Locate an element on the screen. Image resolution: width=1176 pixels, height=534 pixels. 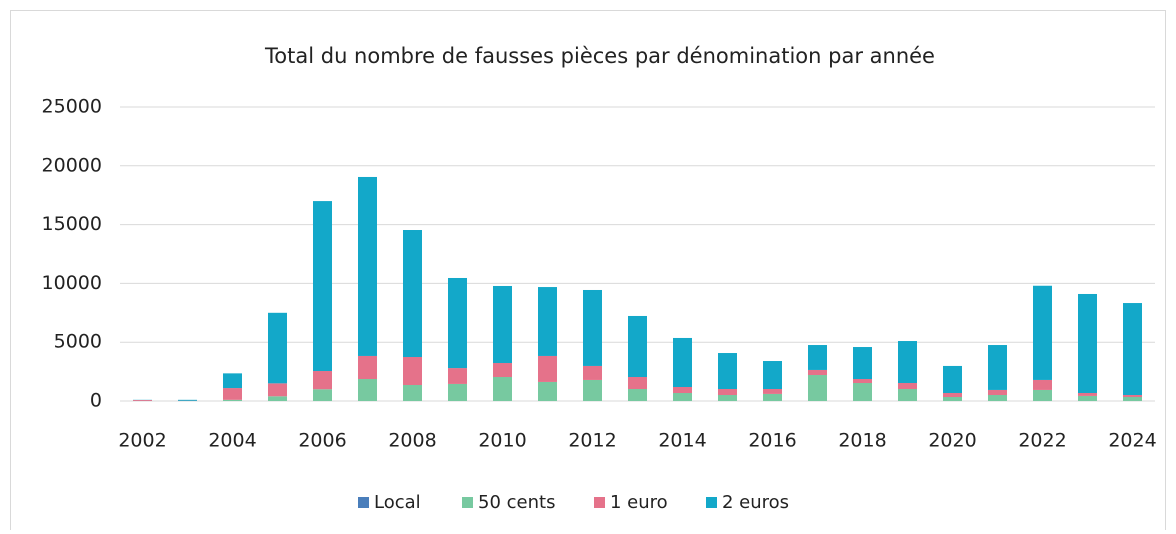
legend-label: 50 cents is located at coordinates (516, 502).